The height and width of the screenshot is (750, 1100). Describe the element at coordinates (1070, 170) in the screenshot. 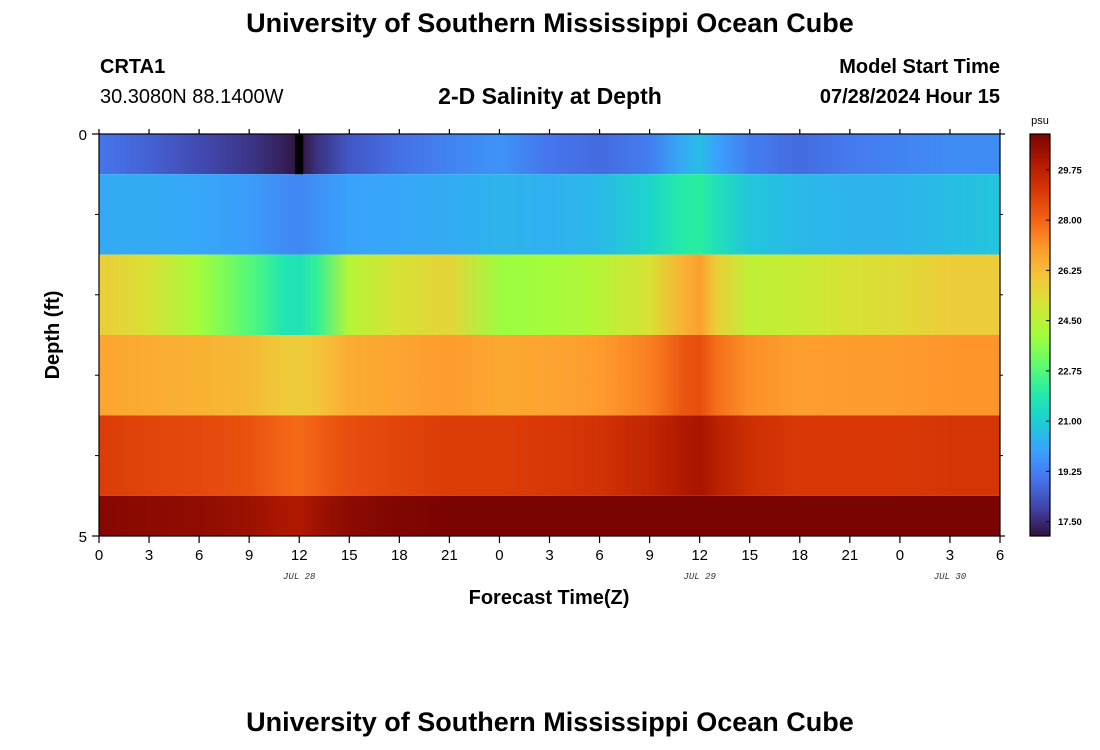

I see `colorbar-tick-label: 29.75` at that location.